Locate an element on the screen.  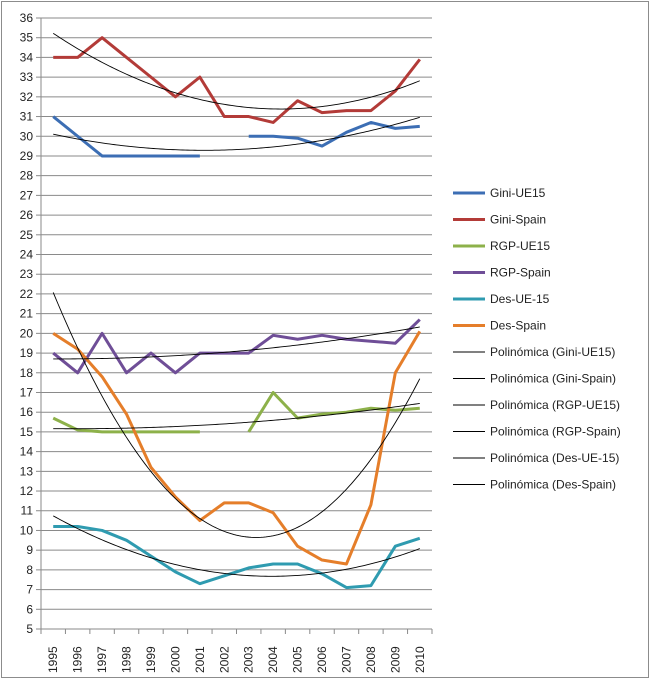
y-tick-label: 19 is located at coordinates (27, 353).